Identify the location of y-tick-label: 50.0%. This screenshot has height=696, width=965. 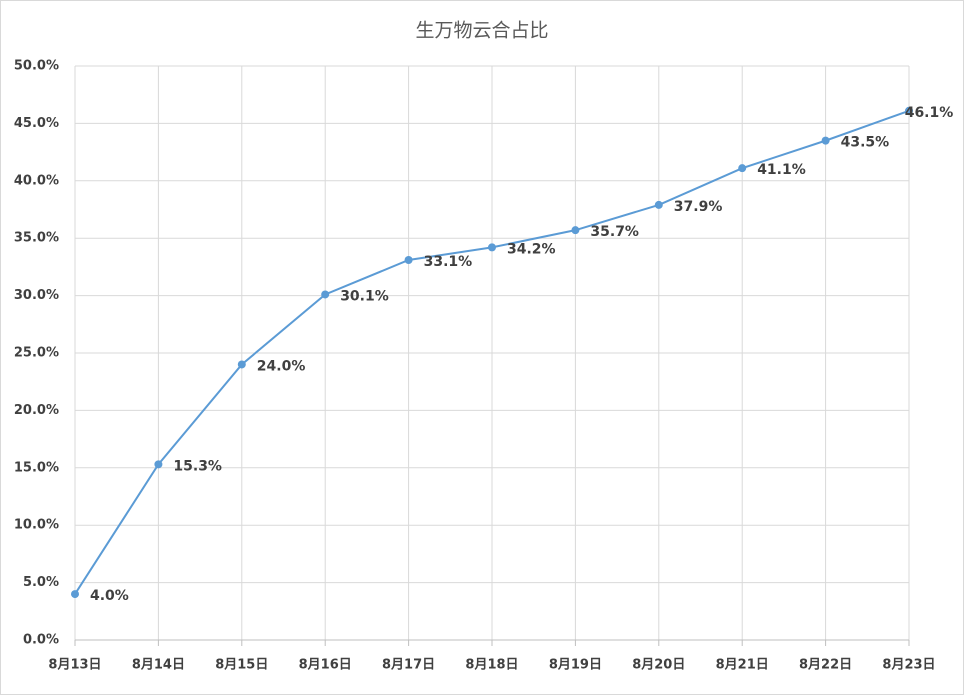
(36, 66).